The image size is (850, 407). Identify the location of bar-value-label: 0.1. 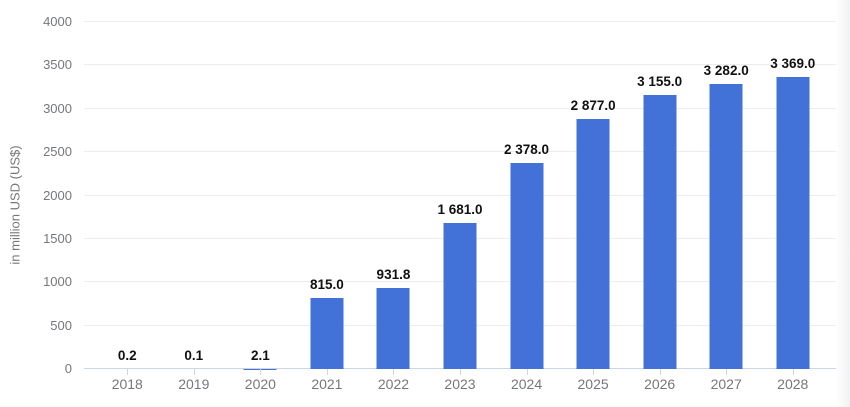
(194, 355).